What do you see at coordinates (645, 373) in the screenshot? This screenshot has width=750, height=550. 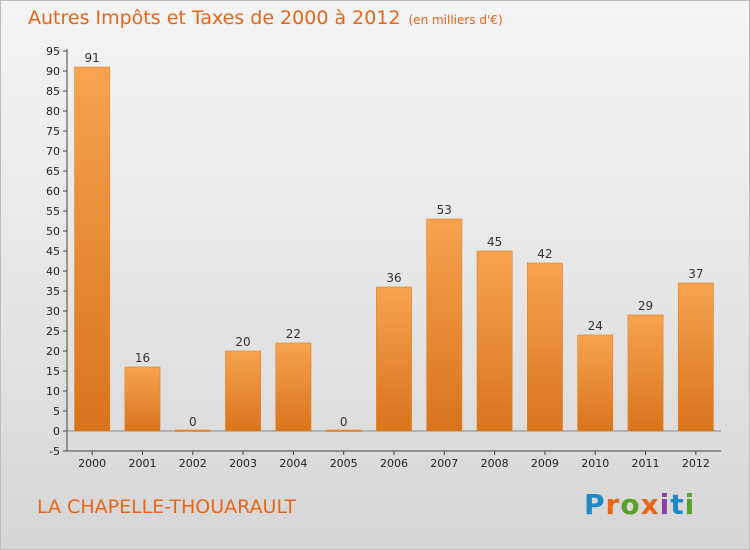 I see `bar-2011` at bounding box center [645, 373].